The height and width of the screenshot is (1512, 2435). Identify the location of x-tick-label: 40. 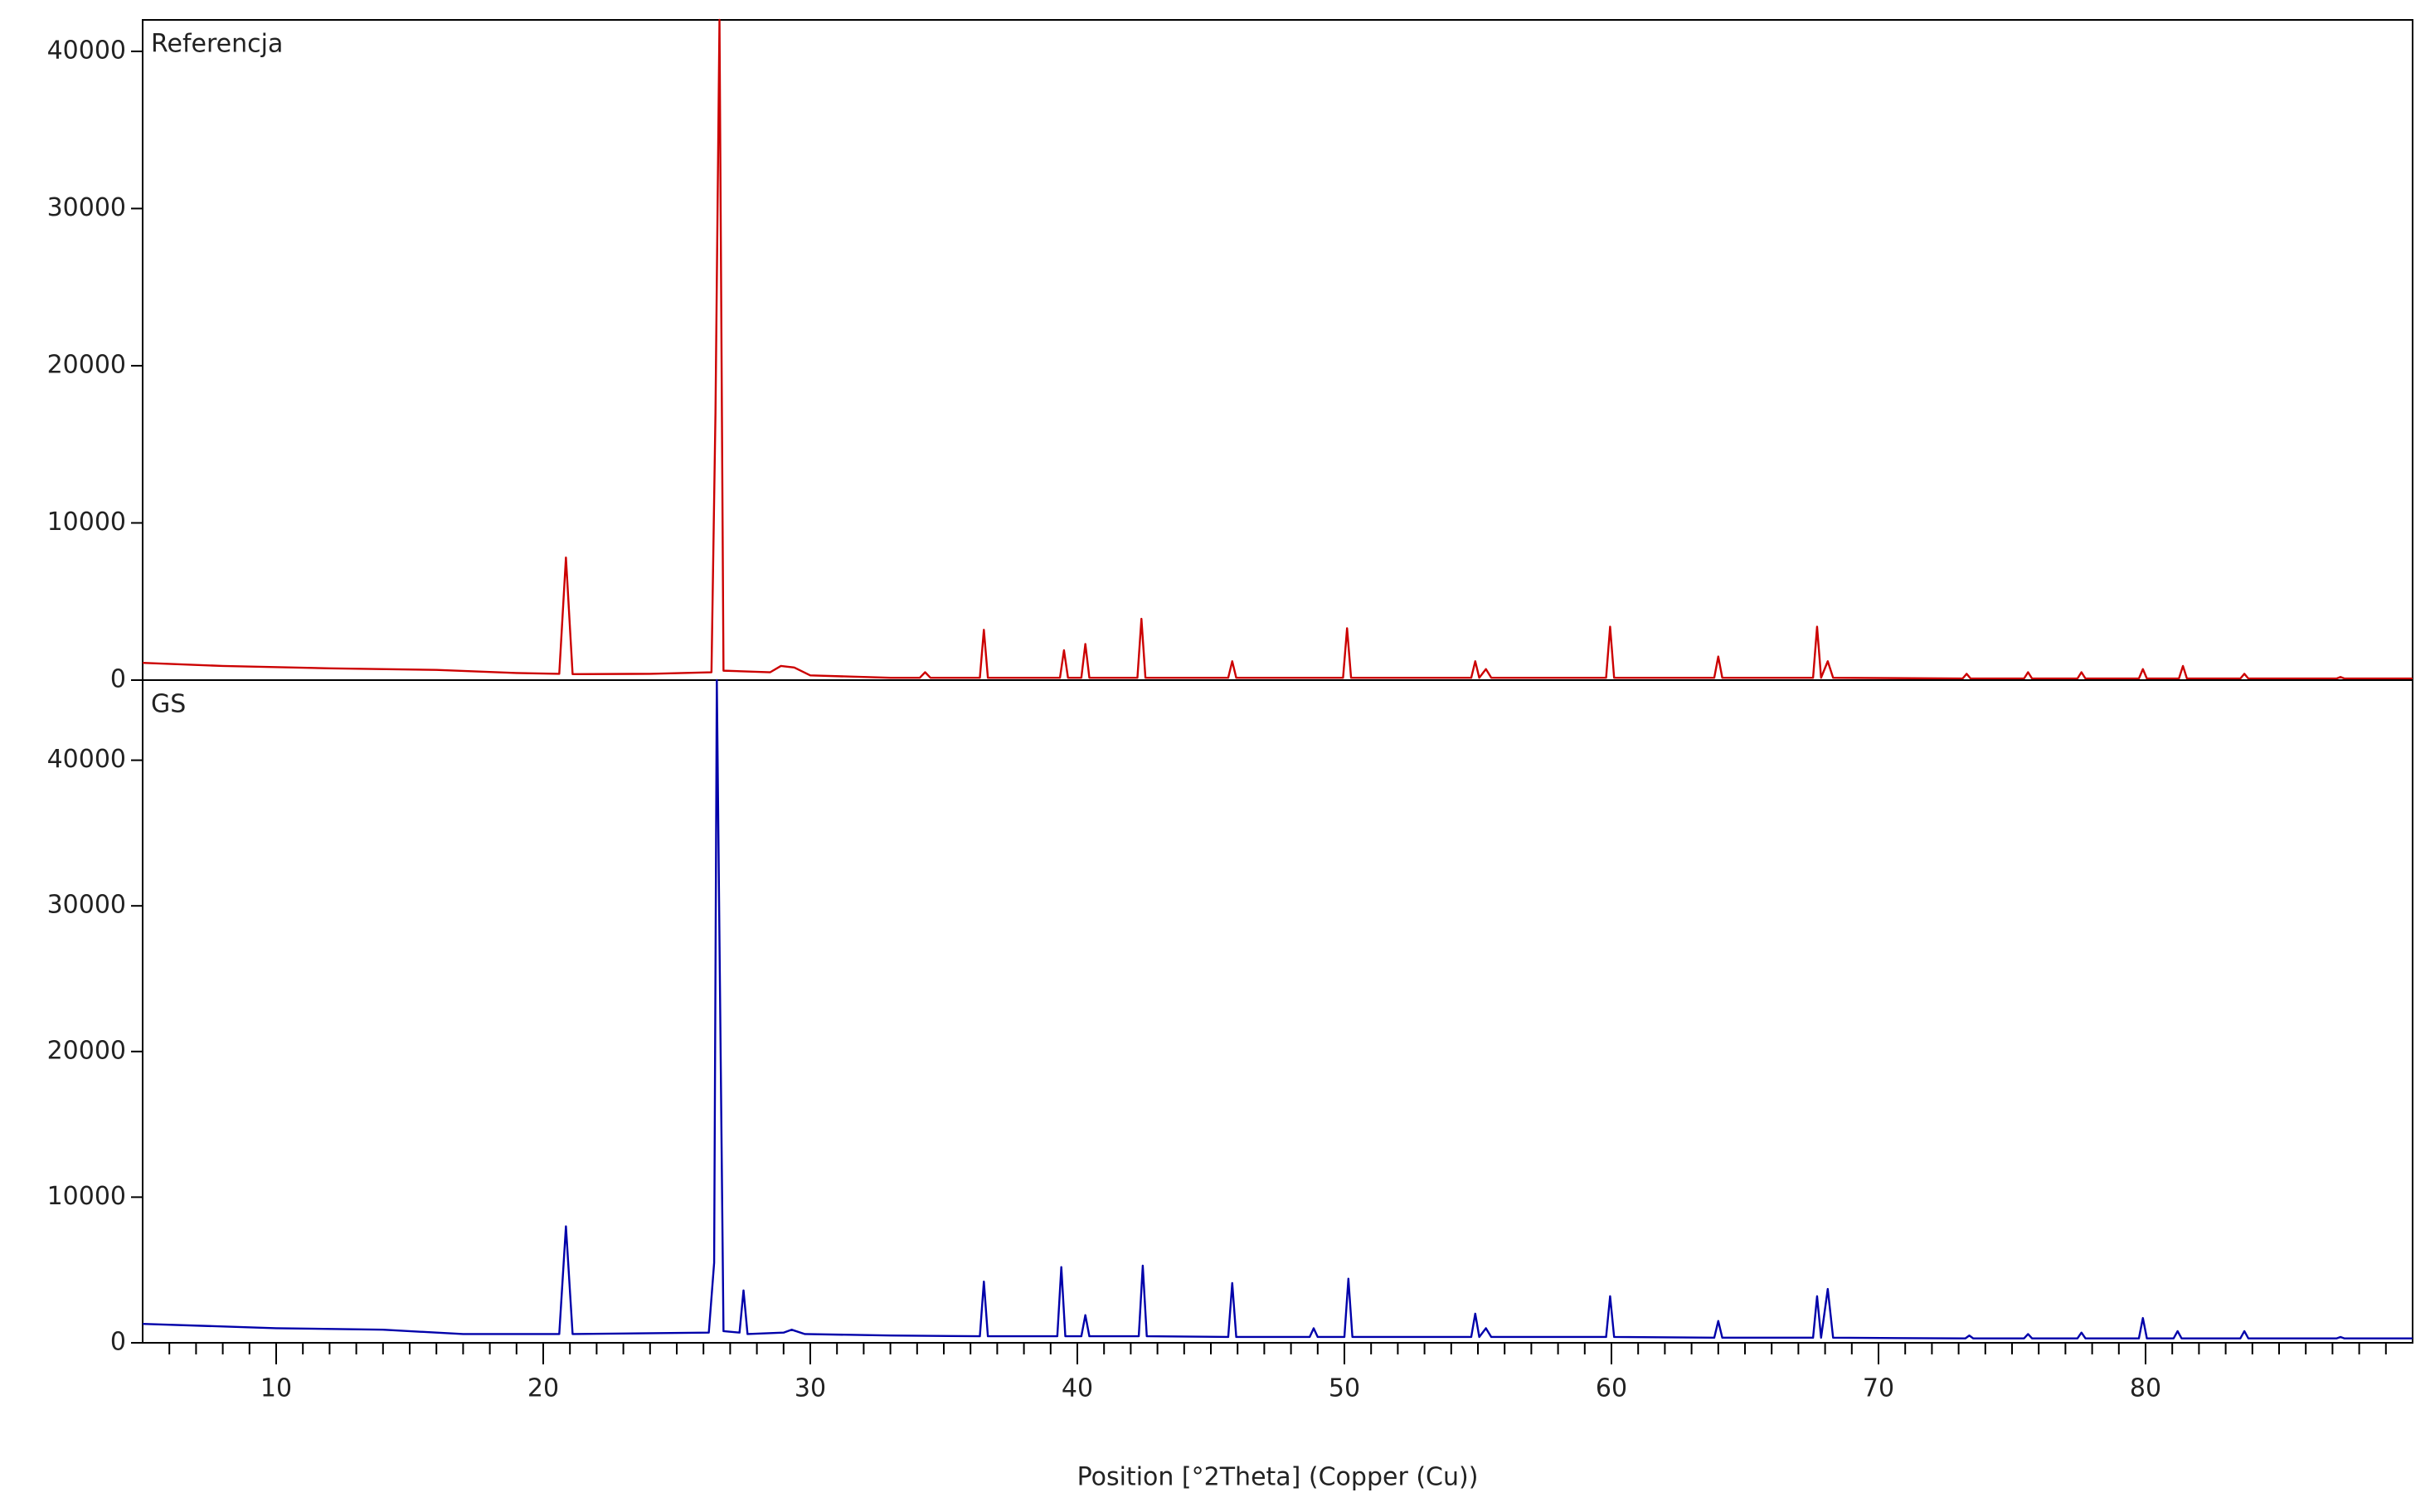
(1077, 1388).